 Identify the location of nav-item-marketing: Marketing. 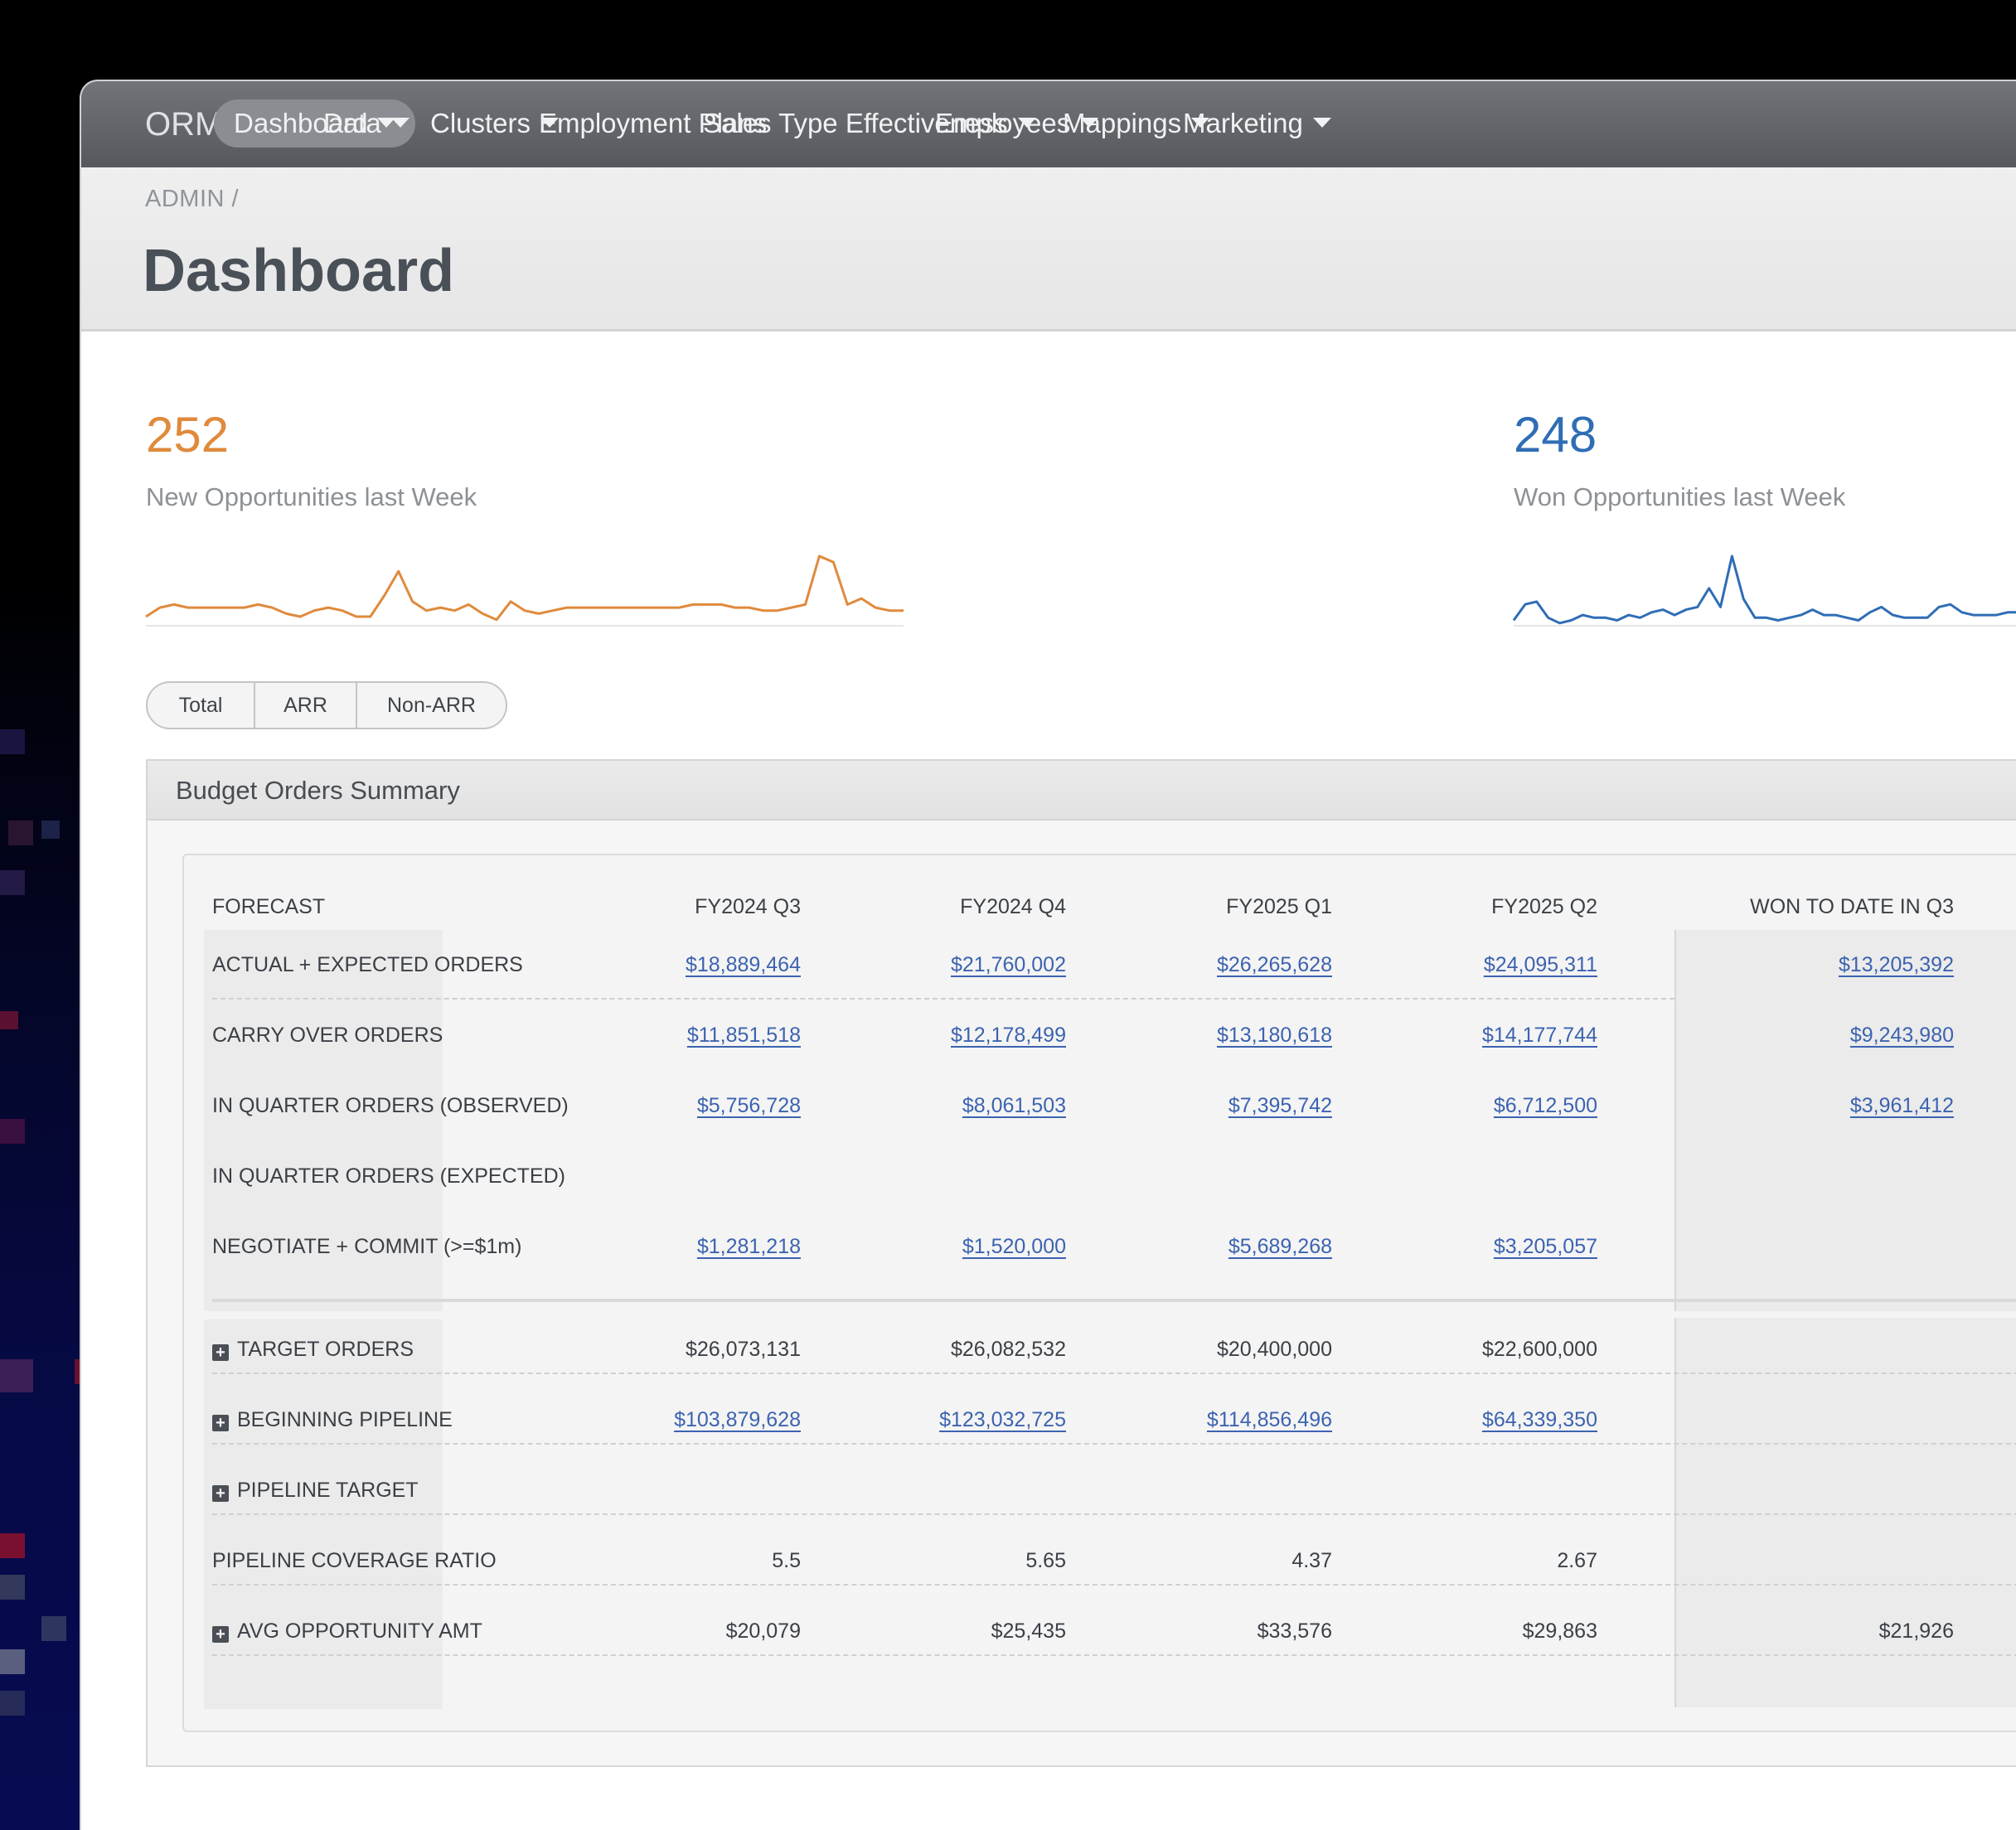
(1257, 123).